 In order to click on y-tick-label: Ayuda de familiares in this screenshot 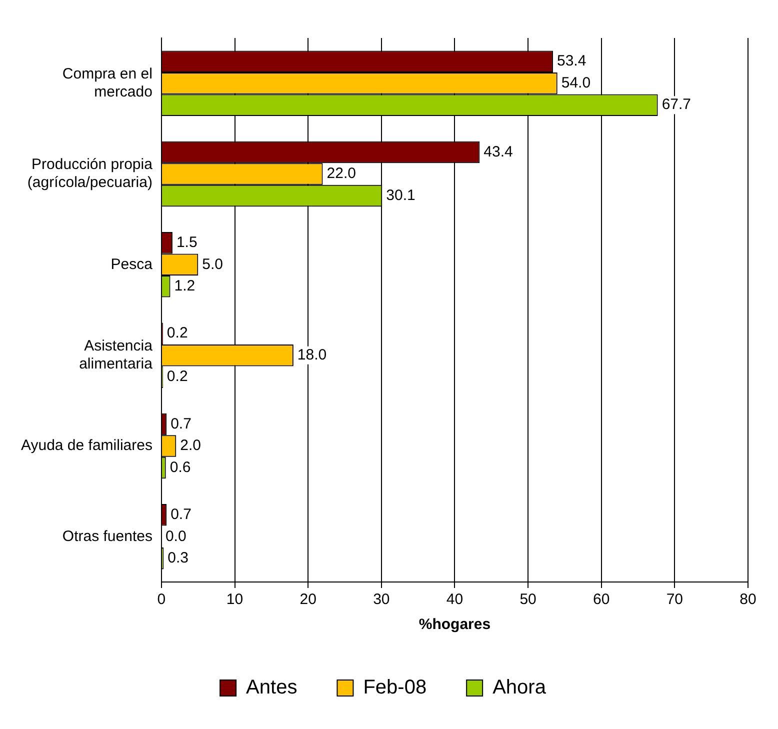, I will do `click(86, 445)`.